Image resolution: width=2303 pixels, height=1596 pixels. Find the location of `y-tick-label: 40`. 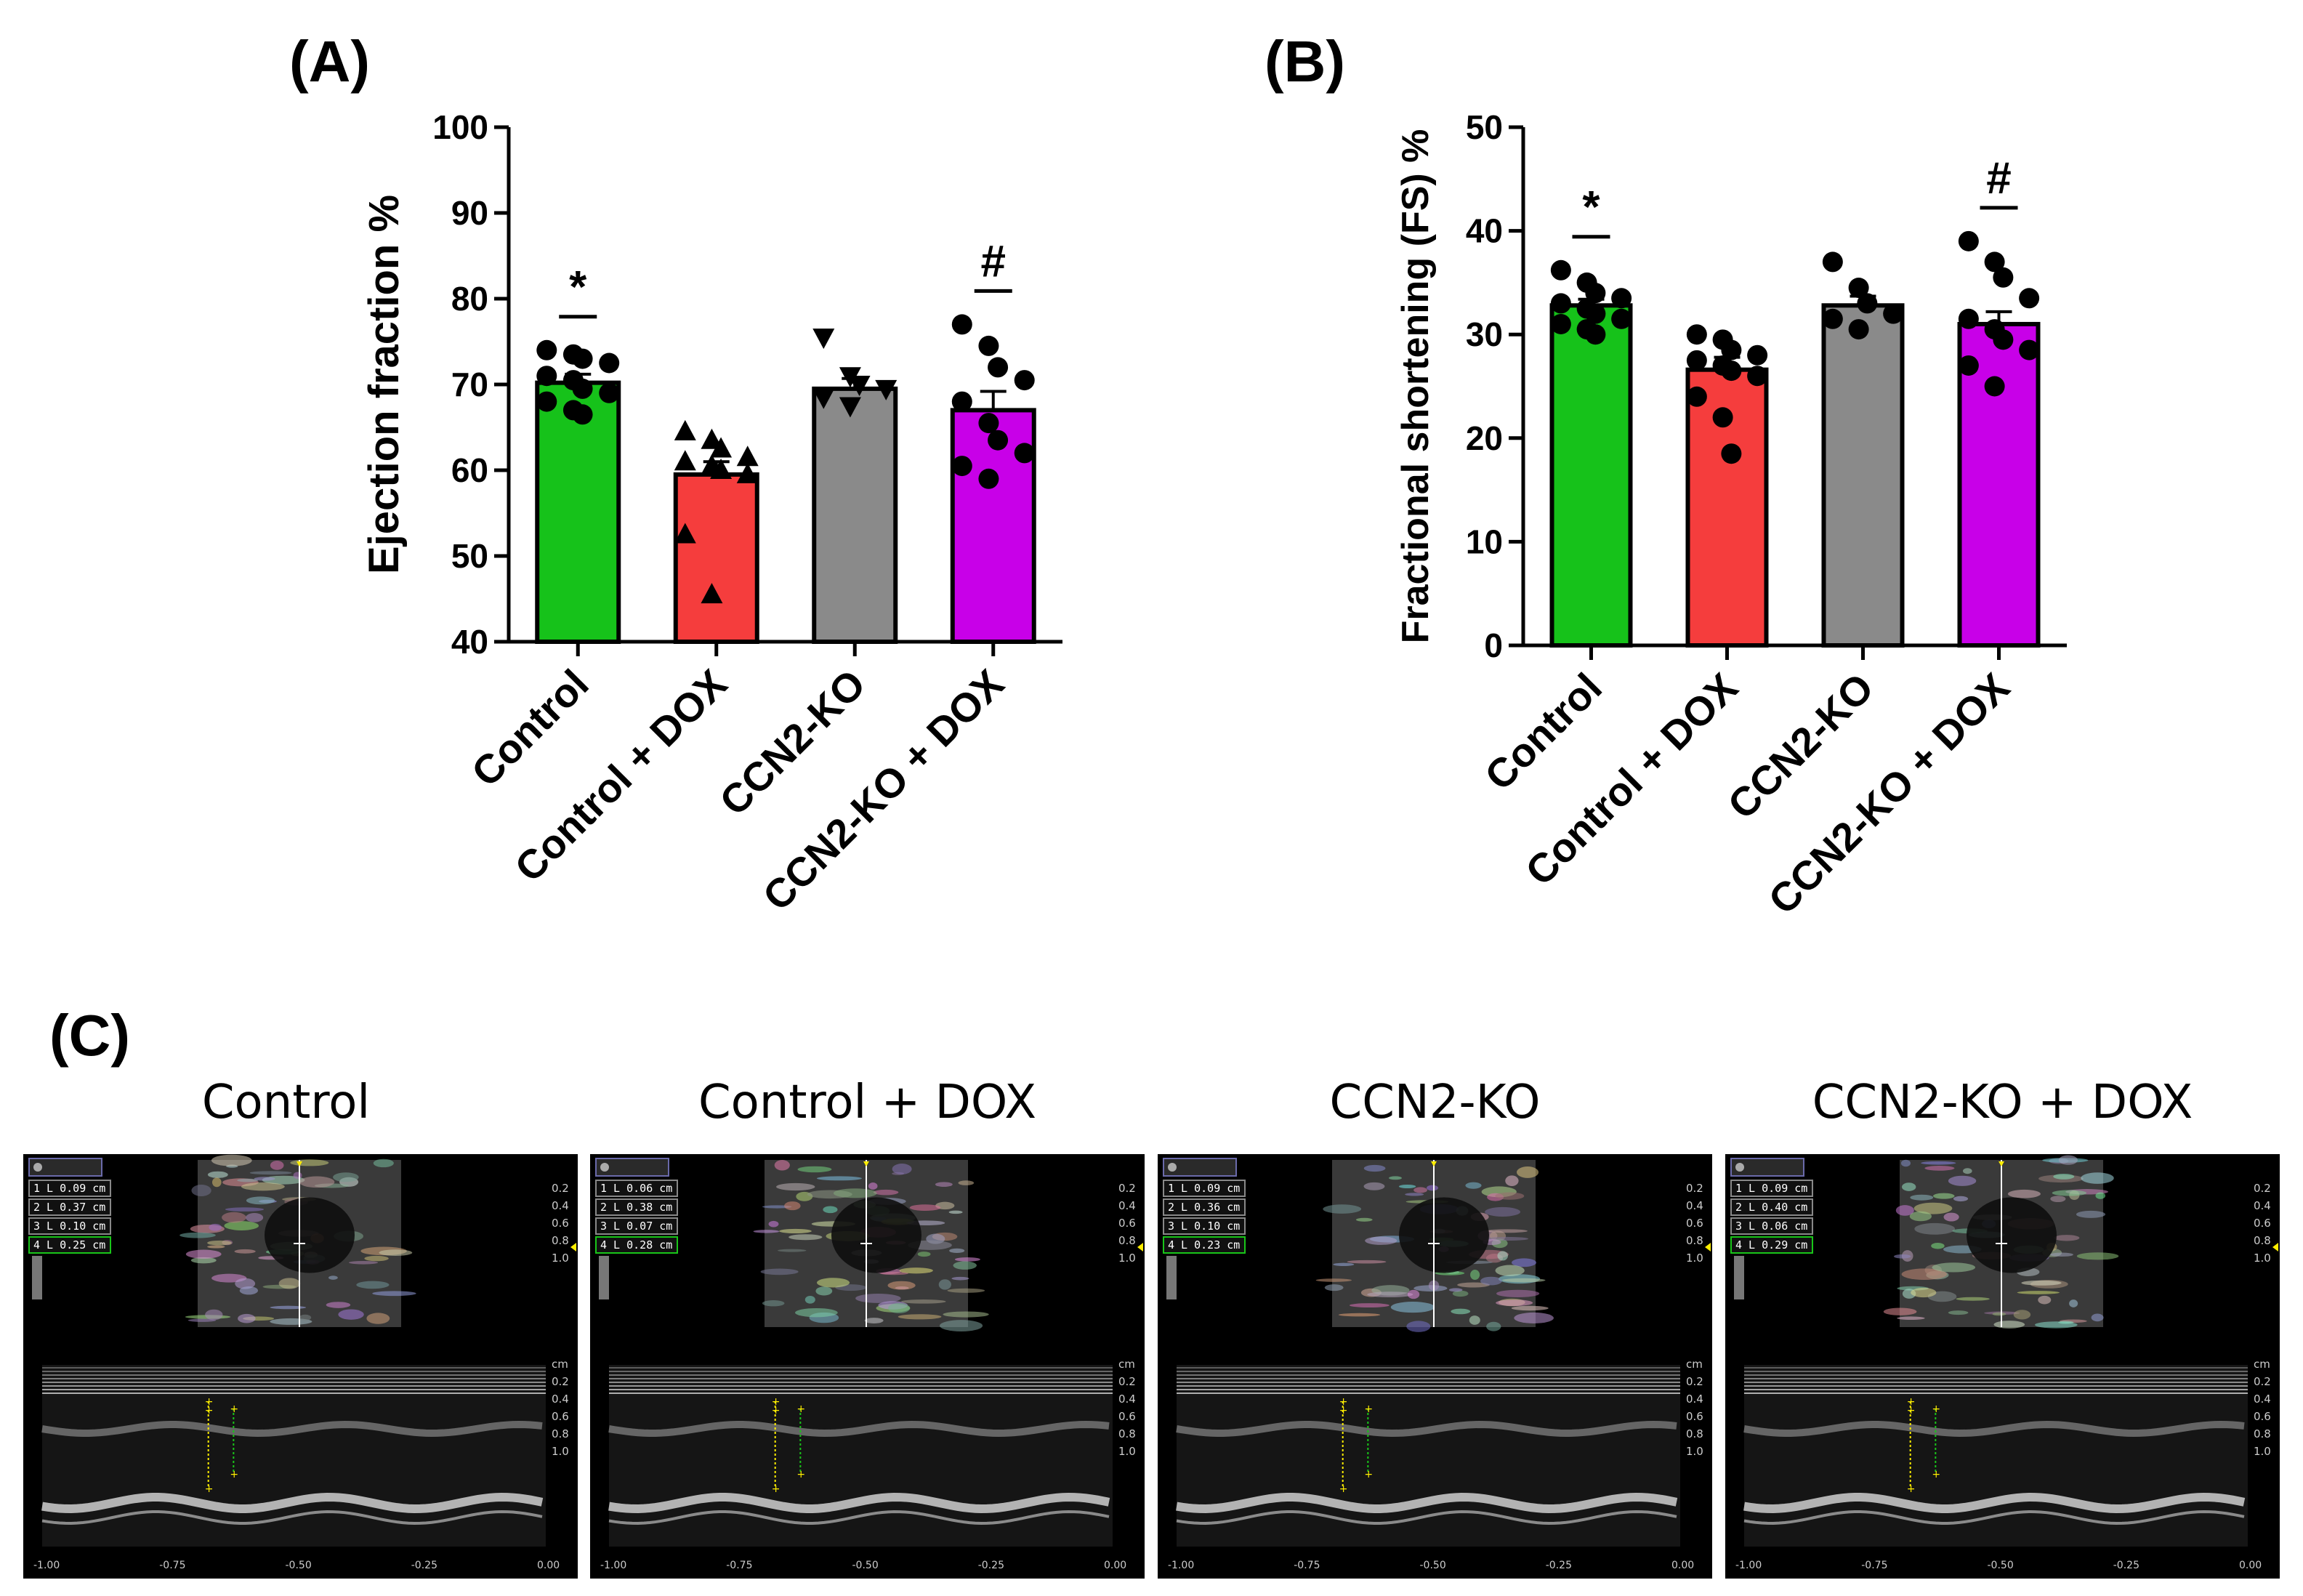

y-tick-label: 40 is located at coordinates (470, 642).